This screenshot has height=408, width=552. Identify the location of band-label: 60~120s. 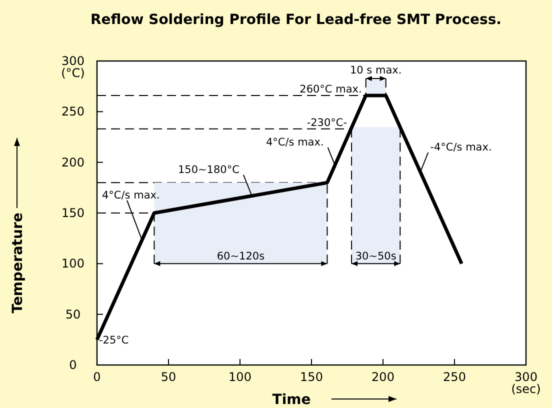
(240, 256).